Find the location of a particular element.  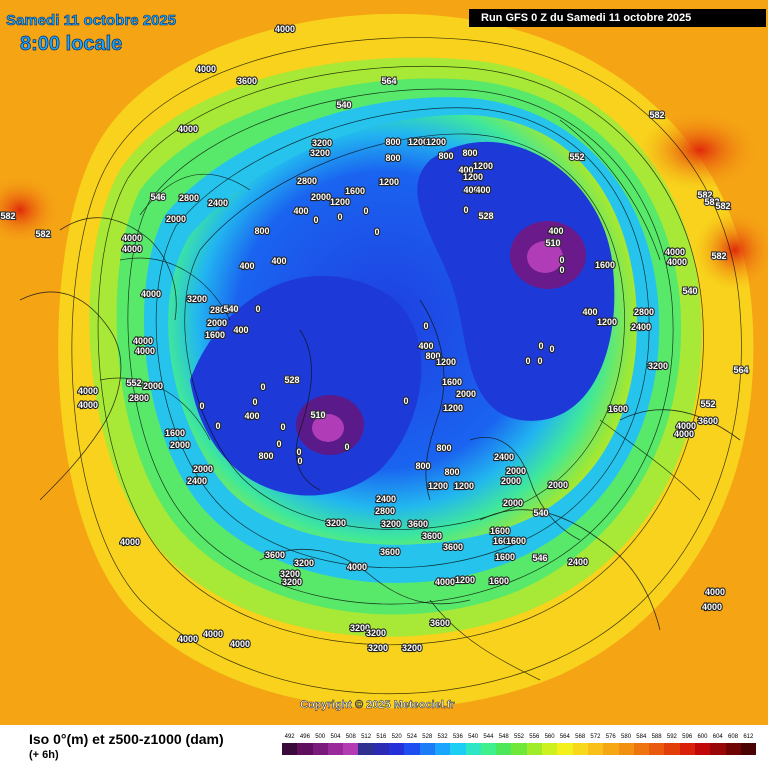

thickness-label: 528 is located at coordinates (485, 216).